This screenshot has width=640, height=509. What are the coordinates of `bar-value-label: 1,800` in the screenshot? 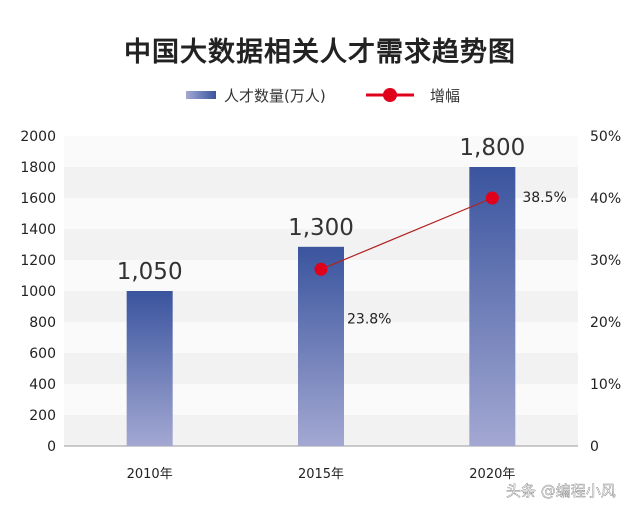 It's located at (492, 148).